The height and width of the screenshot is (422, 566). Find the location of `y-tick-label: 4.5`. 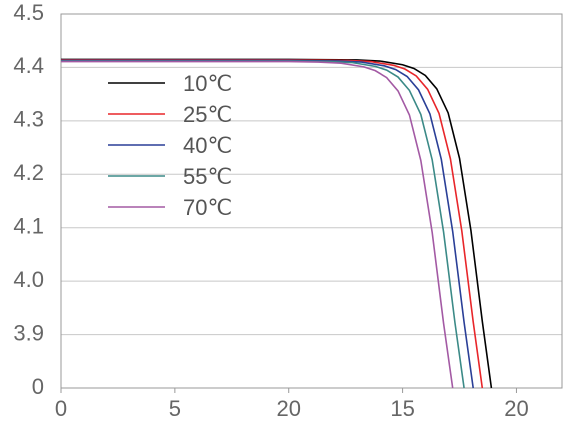

y-tick-label: 4.5 is located at coordinates (28, 12).